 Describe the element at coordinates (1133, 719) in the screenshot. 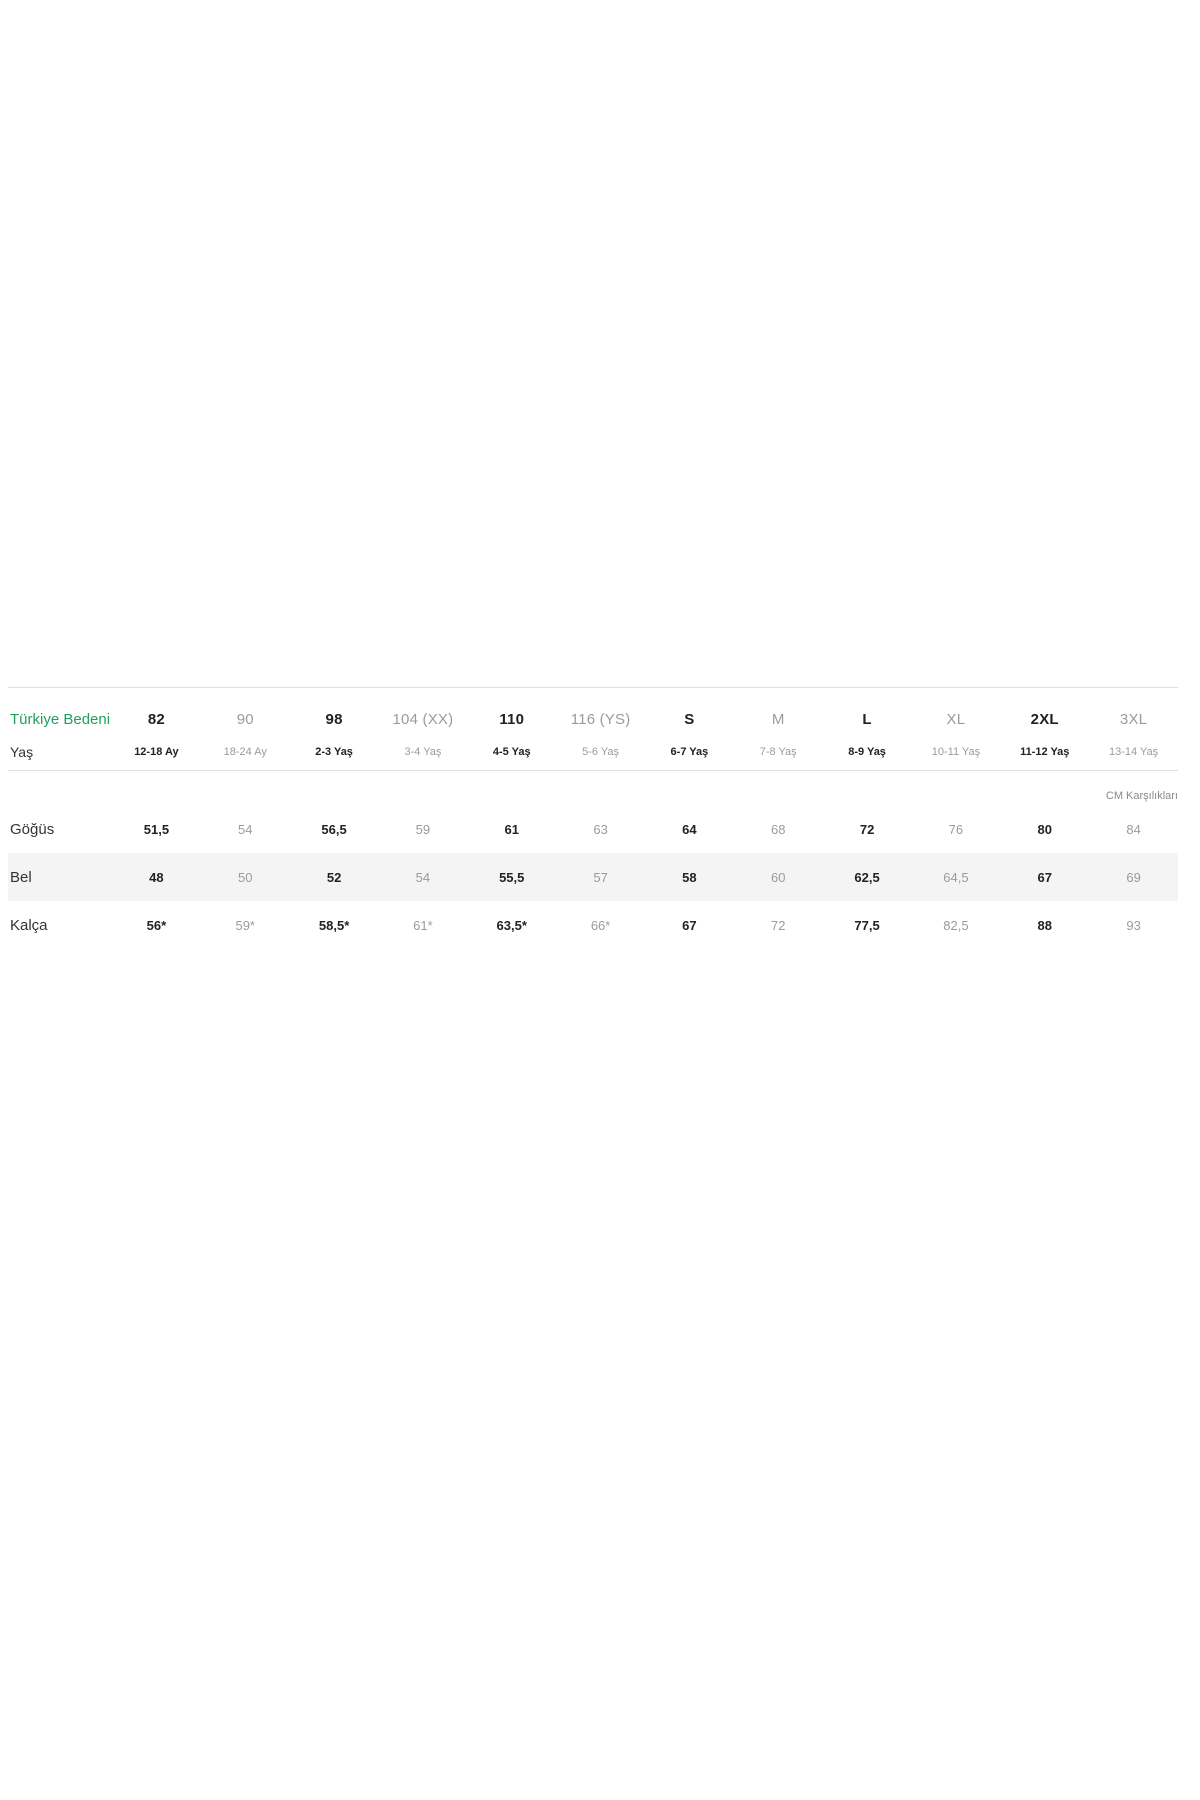

I see `size-label: 3XL` at that location.